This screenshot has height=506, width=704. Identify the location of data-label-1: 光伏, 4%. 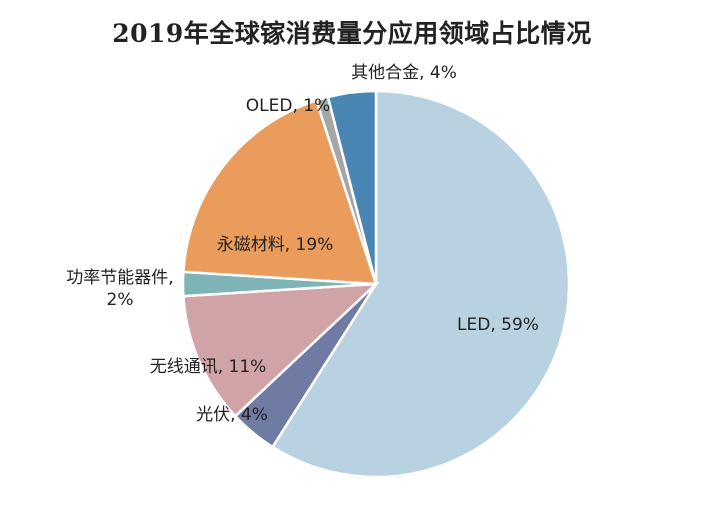
(232, 415).